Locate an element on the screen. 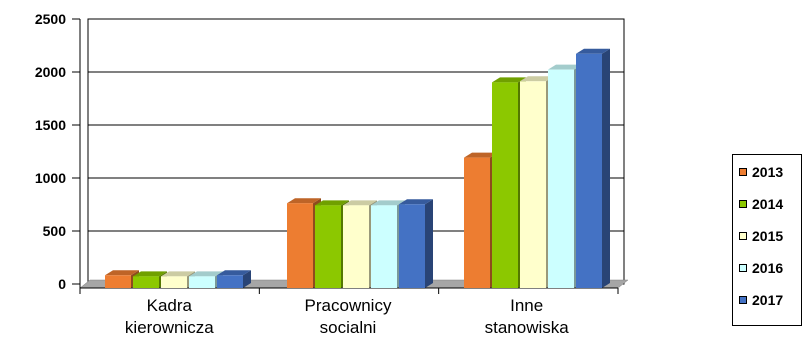  legend-item-2013: 2013 is located at coordinates (761, 172).